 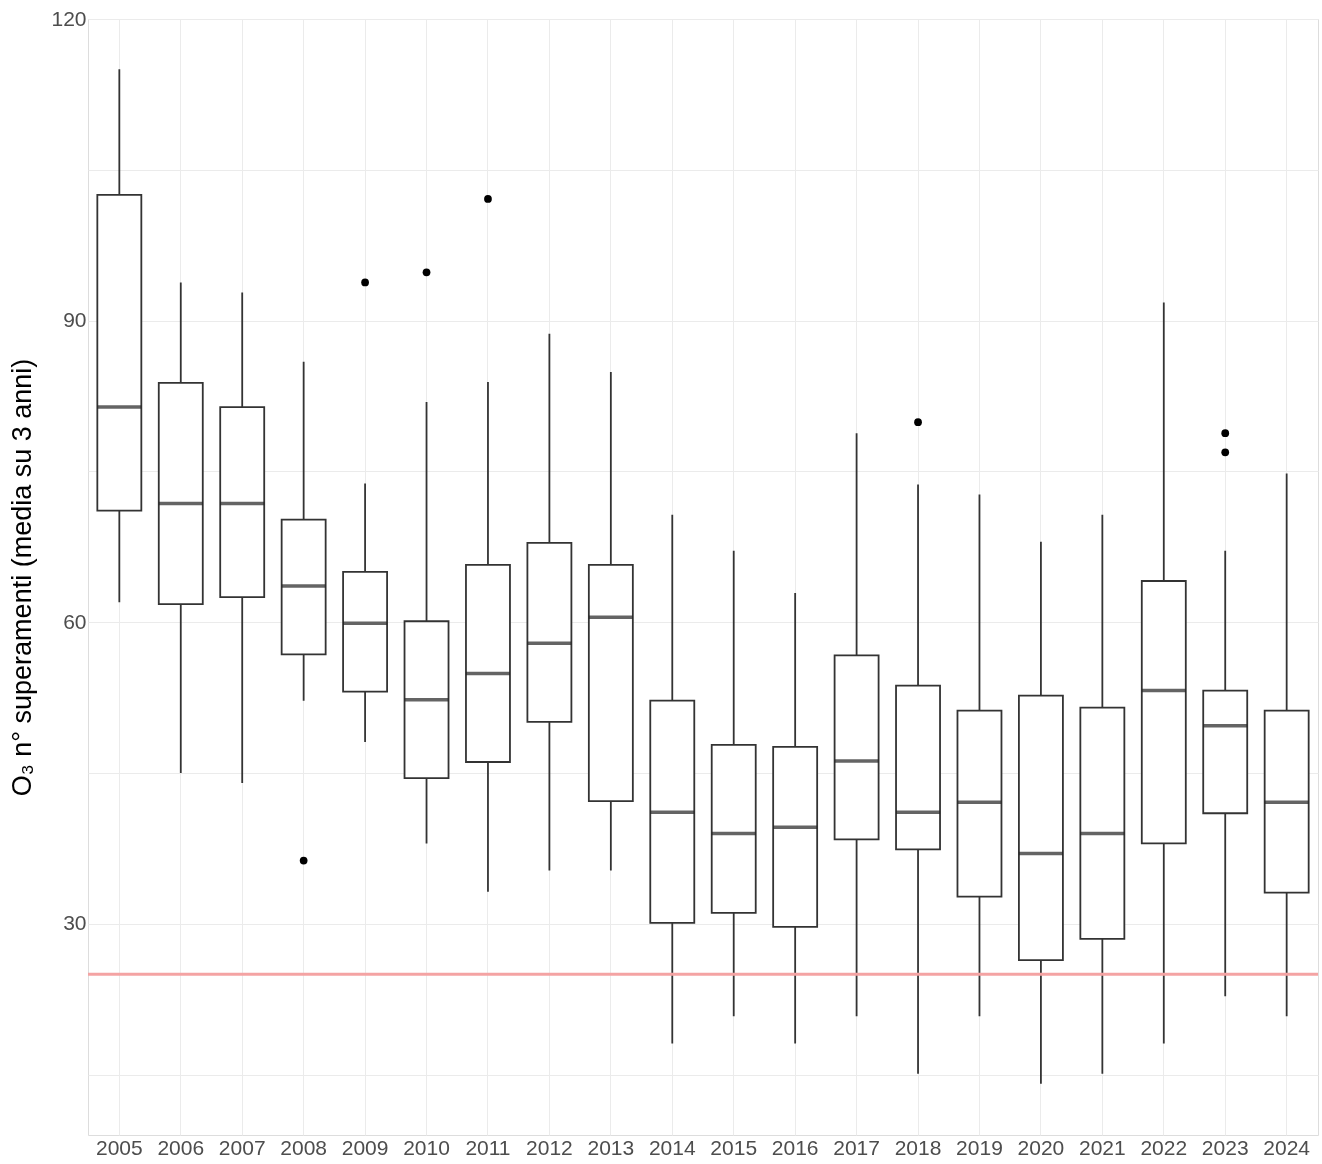 I want to click on x-tick-label: 2016, so click(x=795, y=1147).